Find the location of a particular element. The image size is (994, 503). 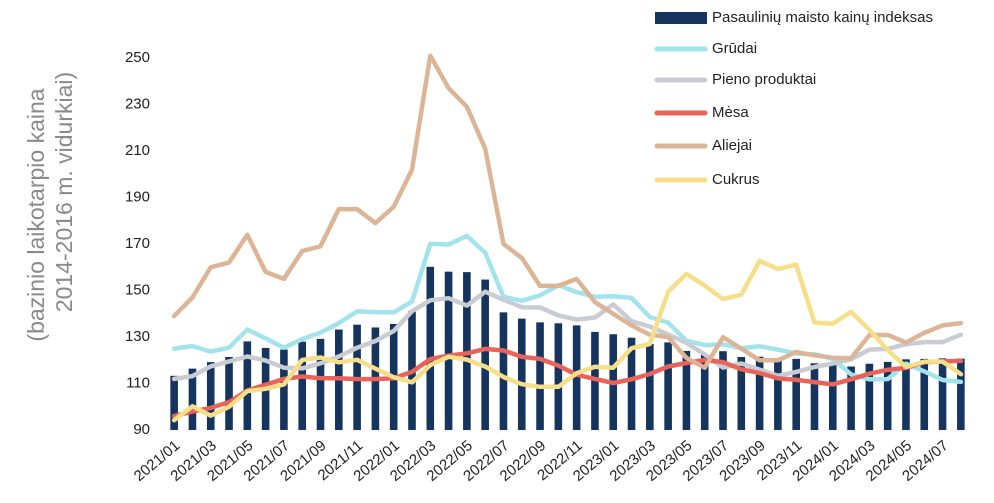

y-tick-label: 210 is located at coordinates (137, 150).